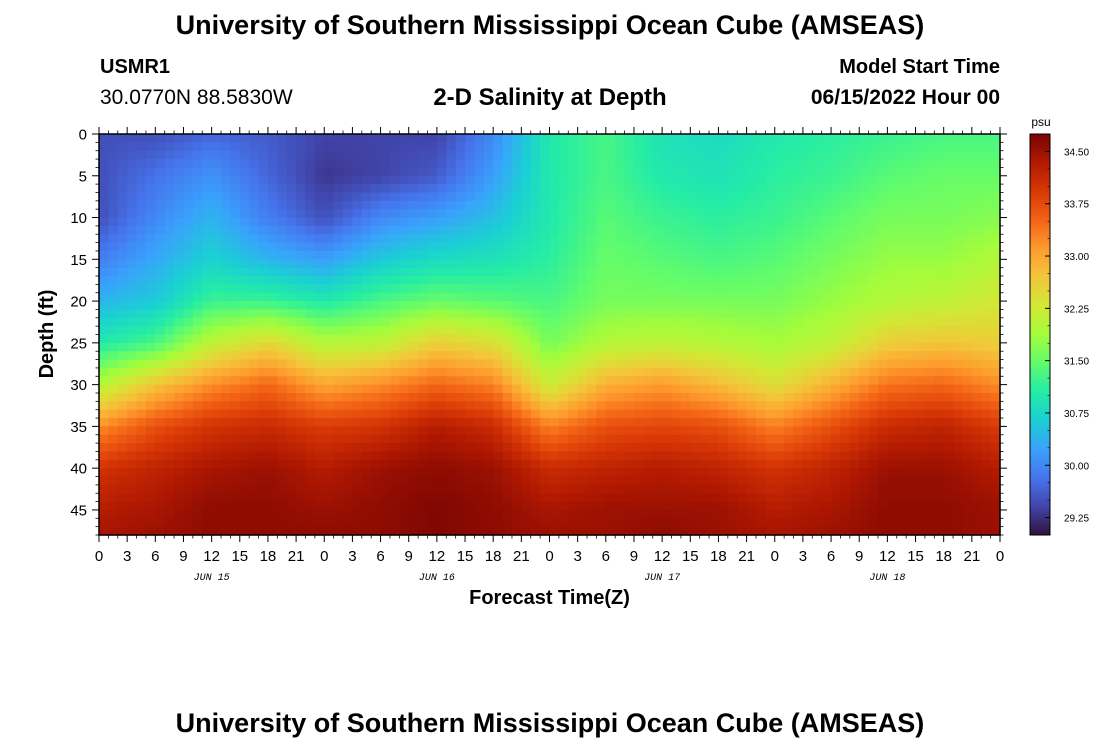 The image size is (1100, 750). Describe the element at coordinates (493, 556) in the screenshot. I see `x-tick-label: 18` at that location.